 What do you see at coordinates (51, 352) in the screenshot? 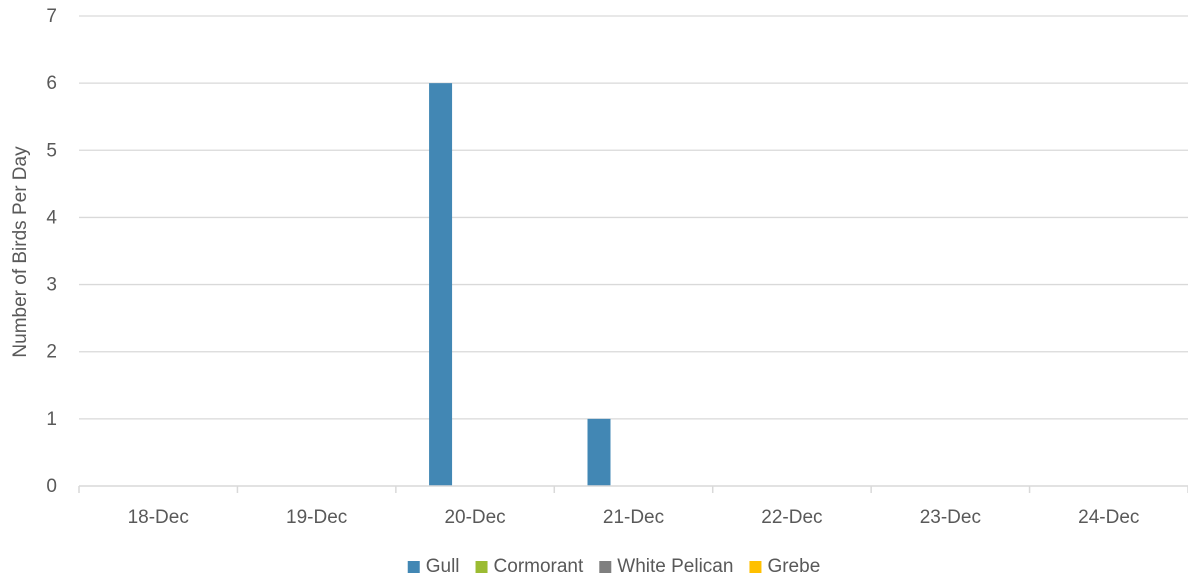
I see `y-tick-label: 2` at bounding box center [51, 352].